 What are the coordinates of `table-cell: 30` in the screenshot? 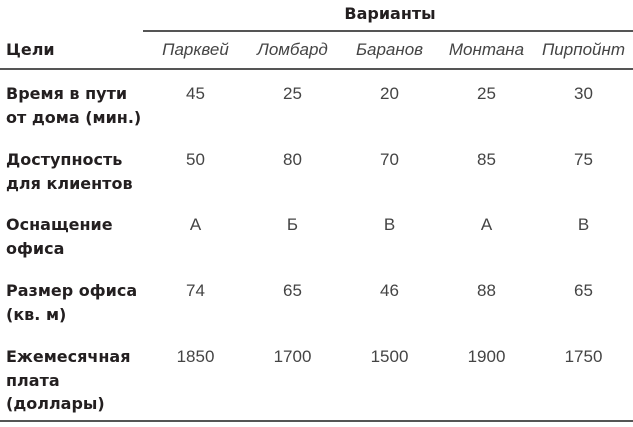 It's located at (583, 93).